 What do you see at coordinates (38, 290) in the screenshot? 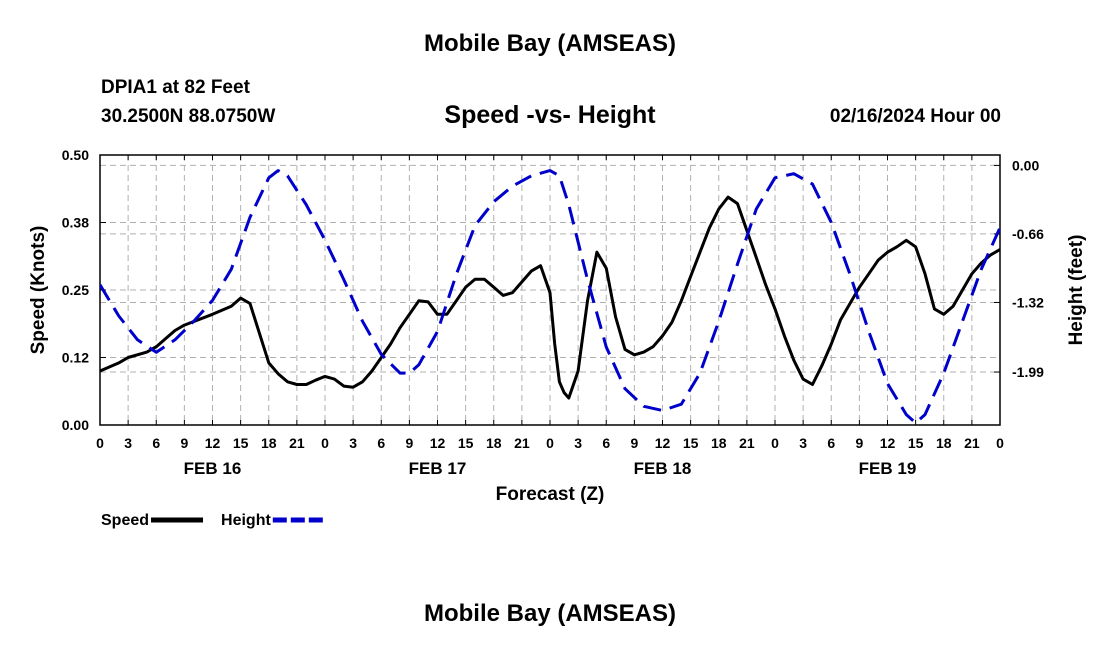
I see `y-axis-title: Speed (Knots)` at bounding box center [38, 290].